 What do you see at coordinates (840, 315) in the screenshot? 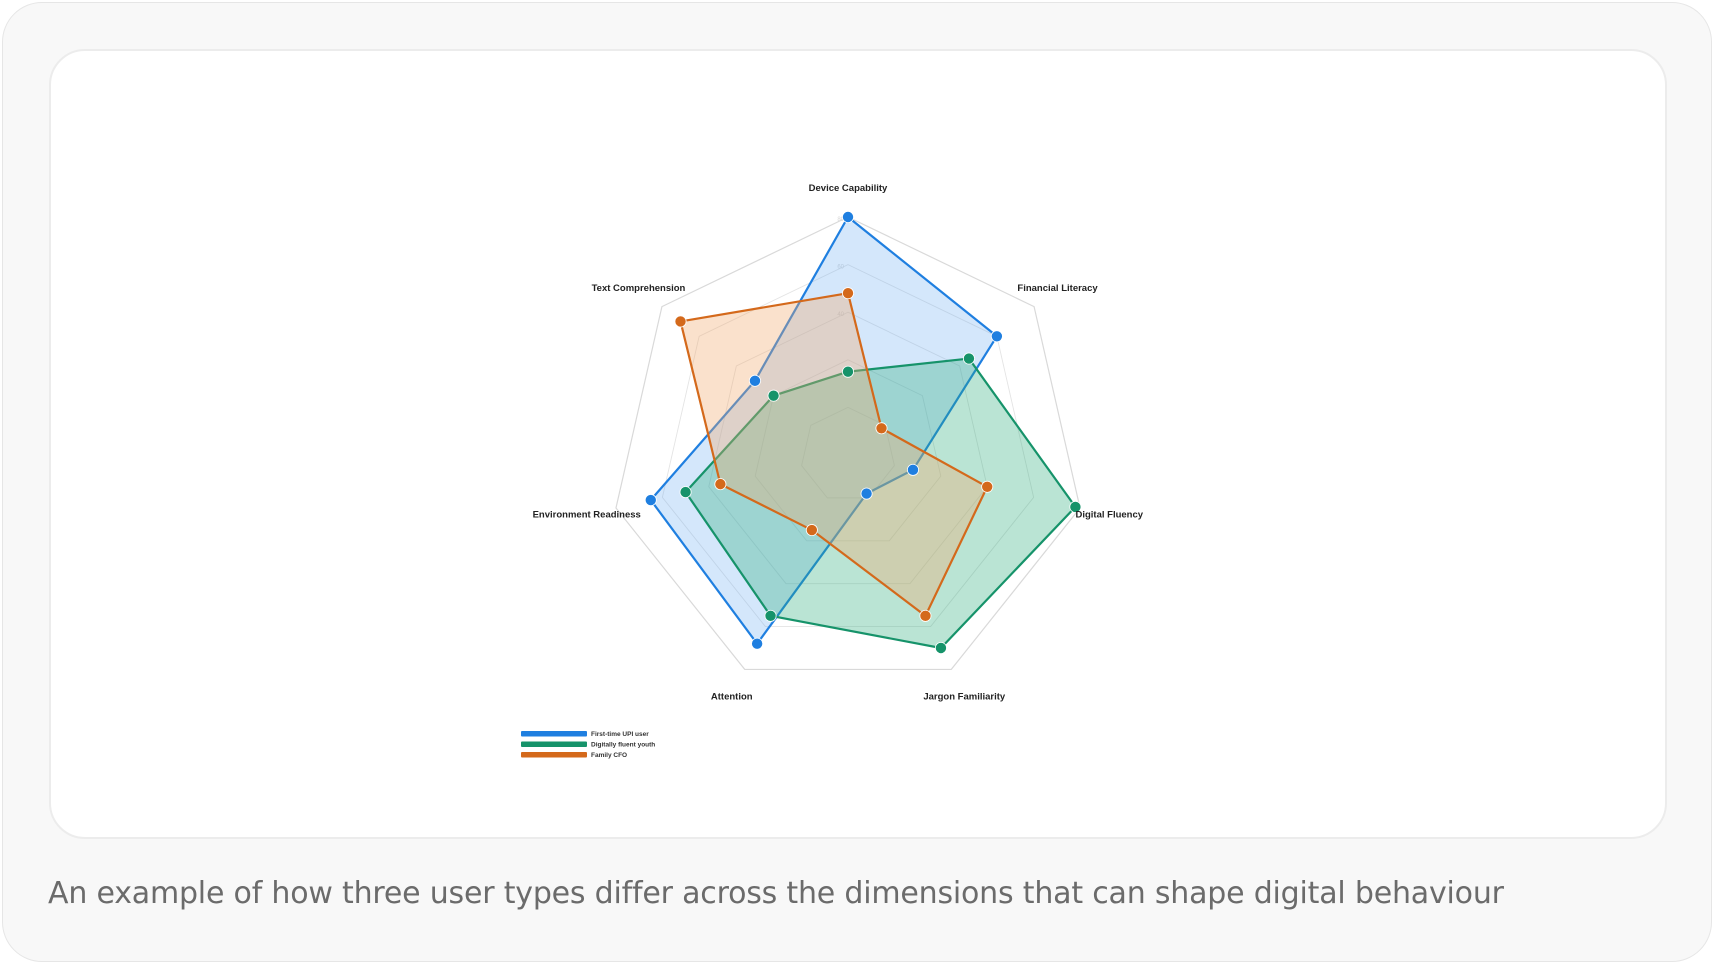
I see `tick-label: 40` at bounding box center [840, 315].